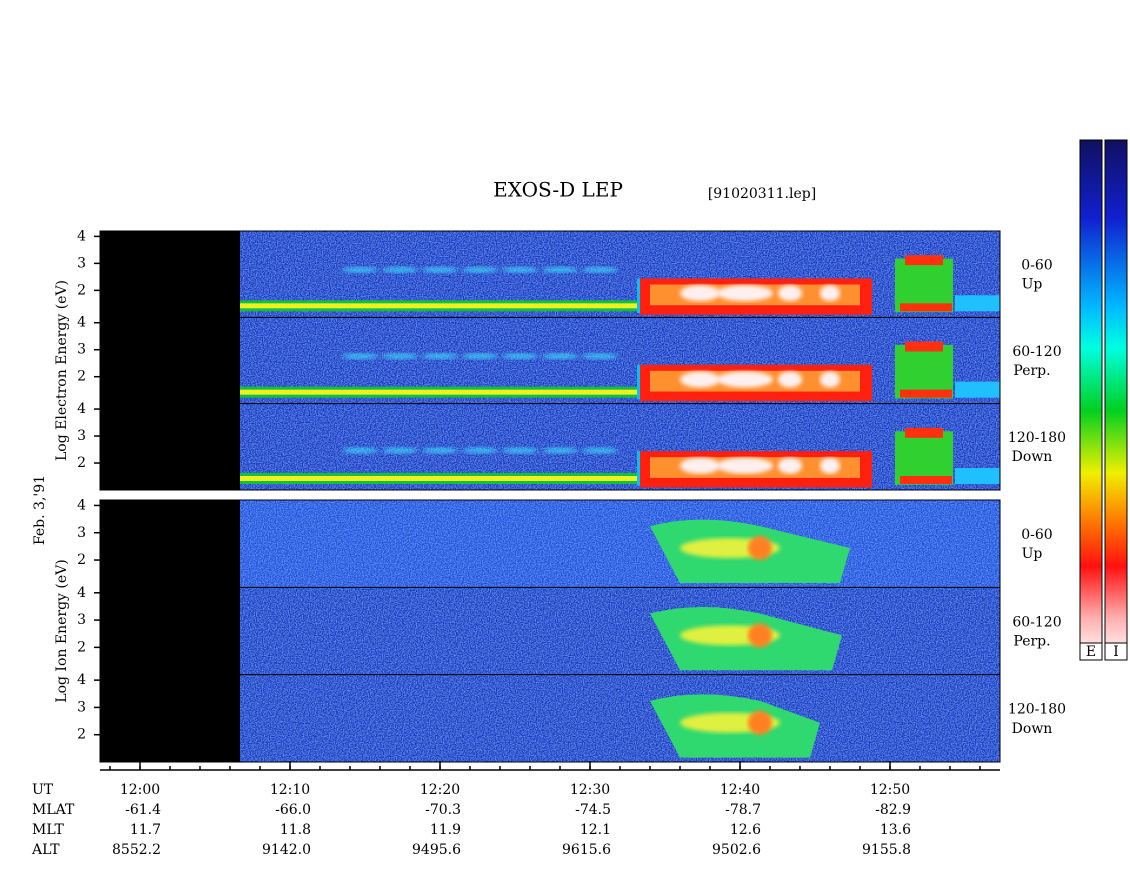  I want to click on color-bar-label: E, so click(1091, 652).